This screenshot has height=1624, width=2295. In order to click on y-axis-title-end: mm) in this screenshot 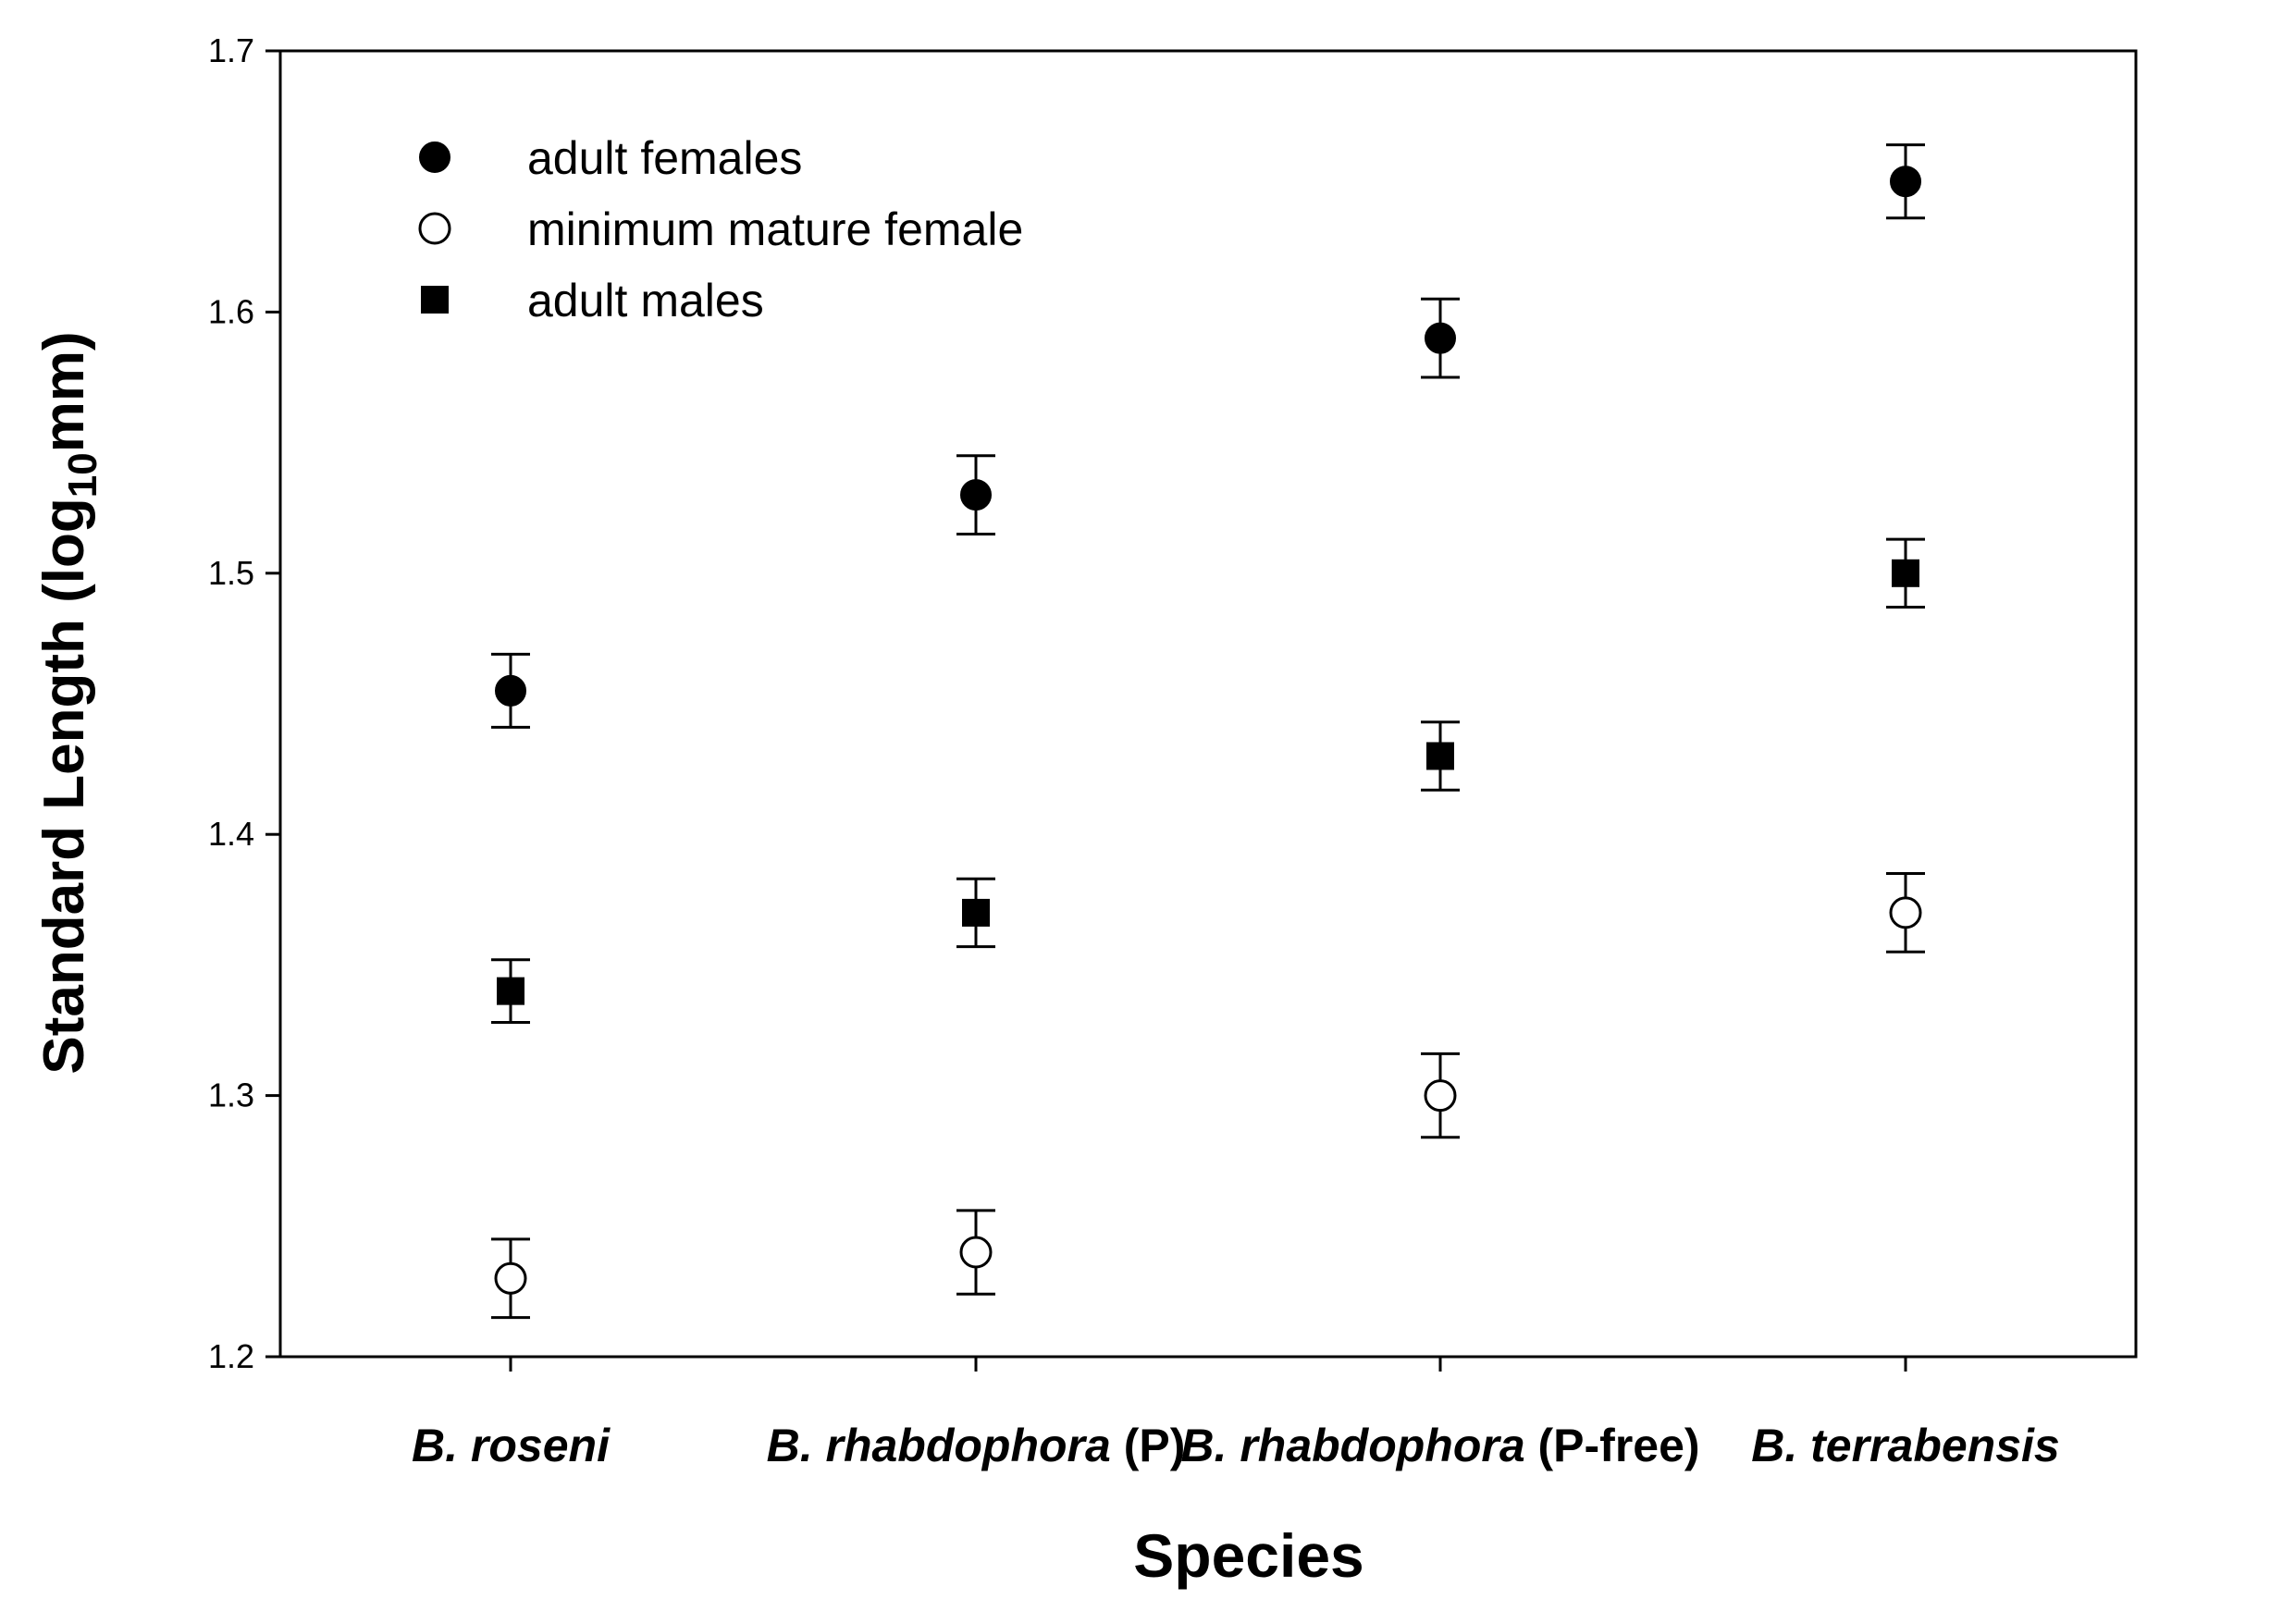, I will do `click(64, 391)`.